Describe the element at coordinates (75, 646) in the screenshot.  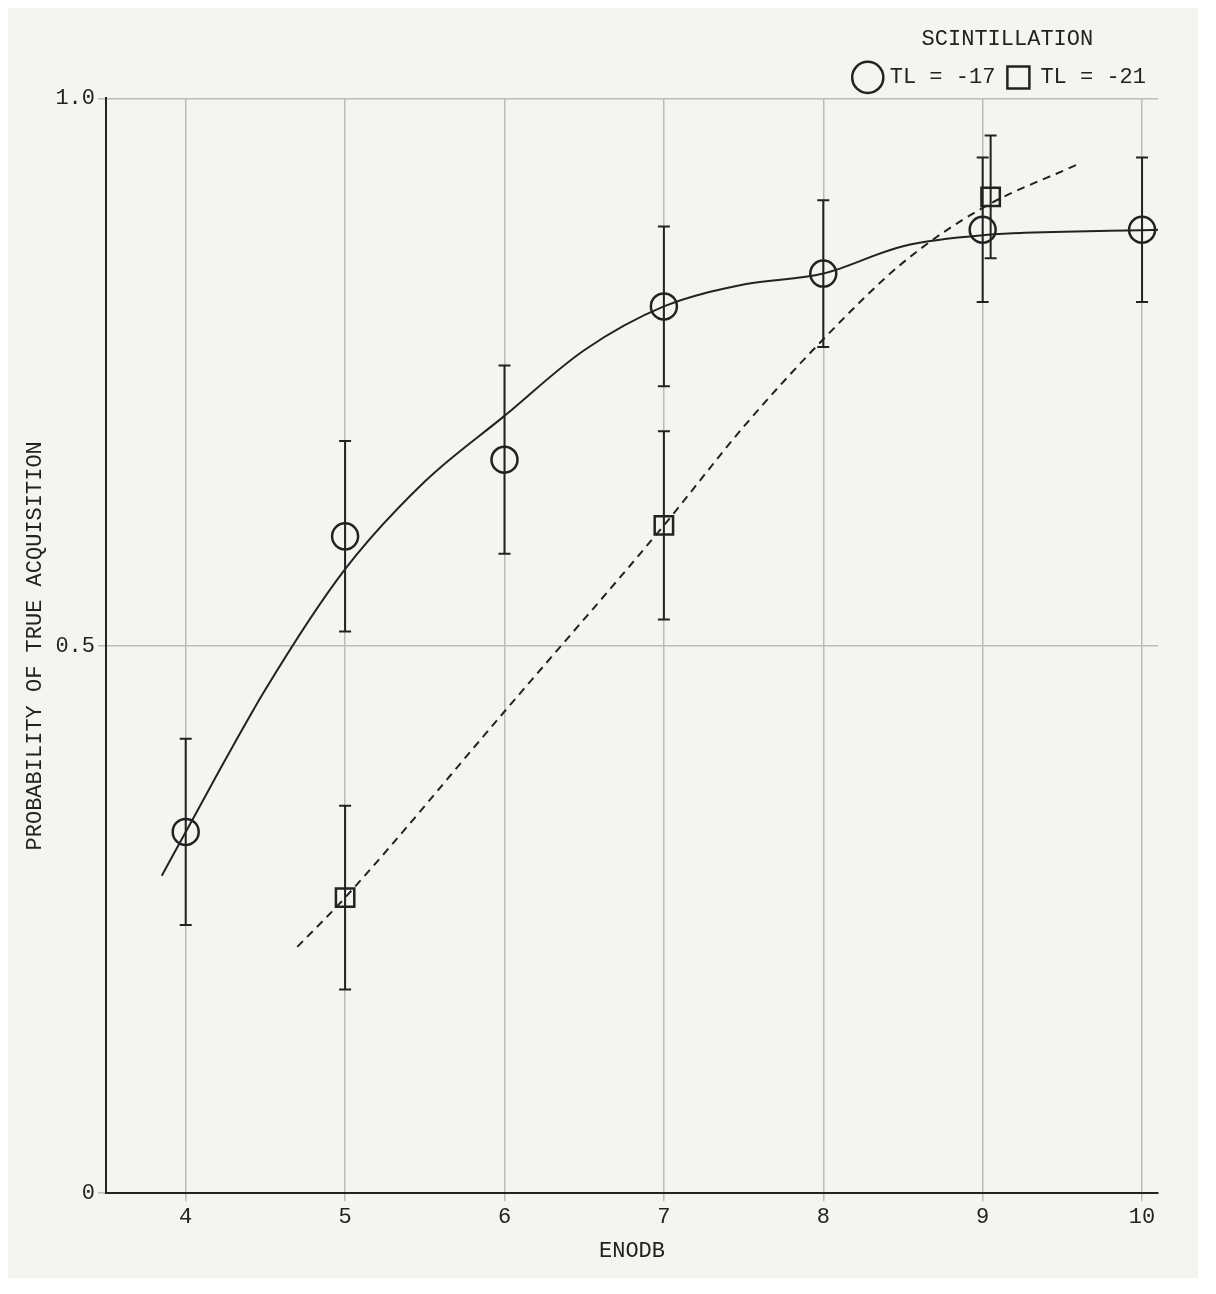
I see `y-tick-label: 0.5` at that location.